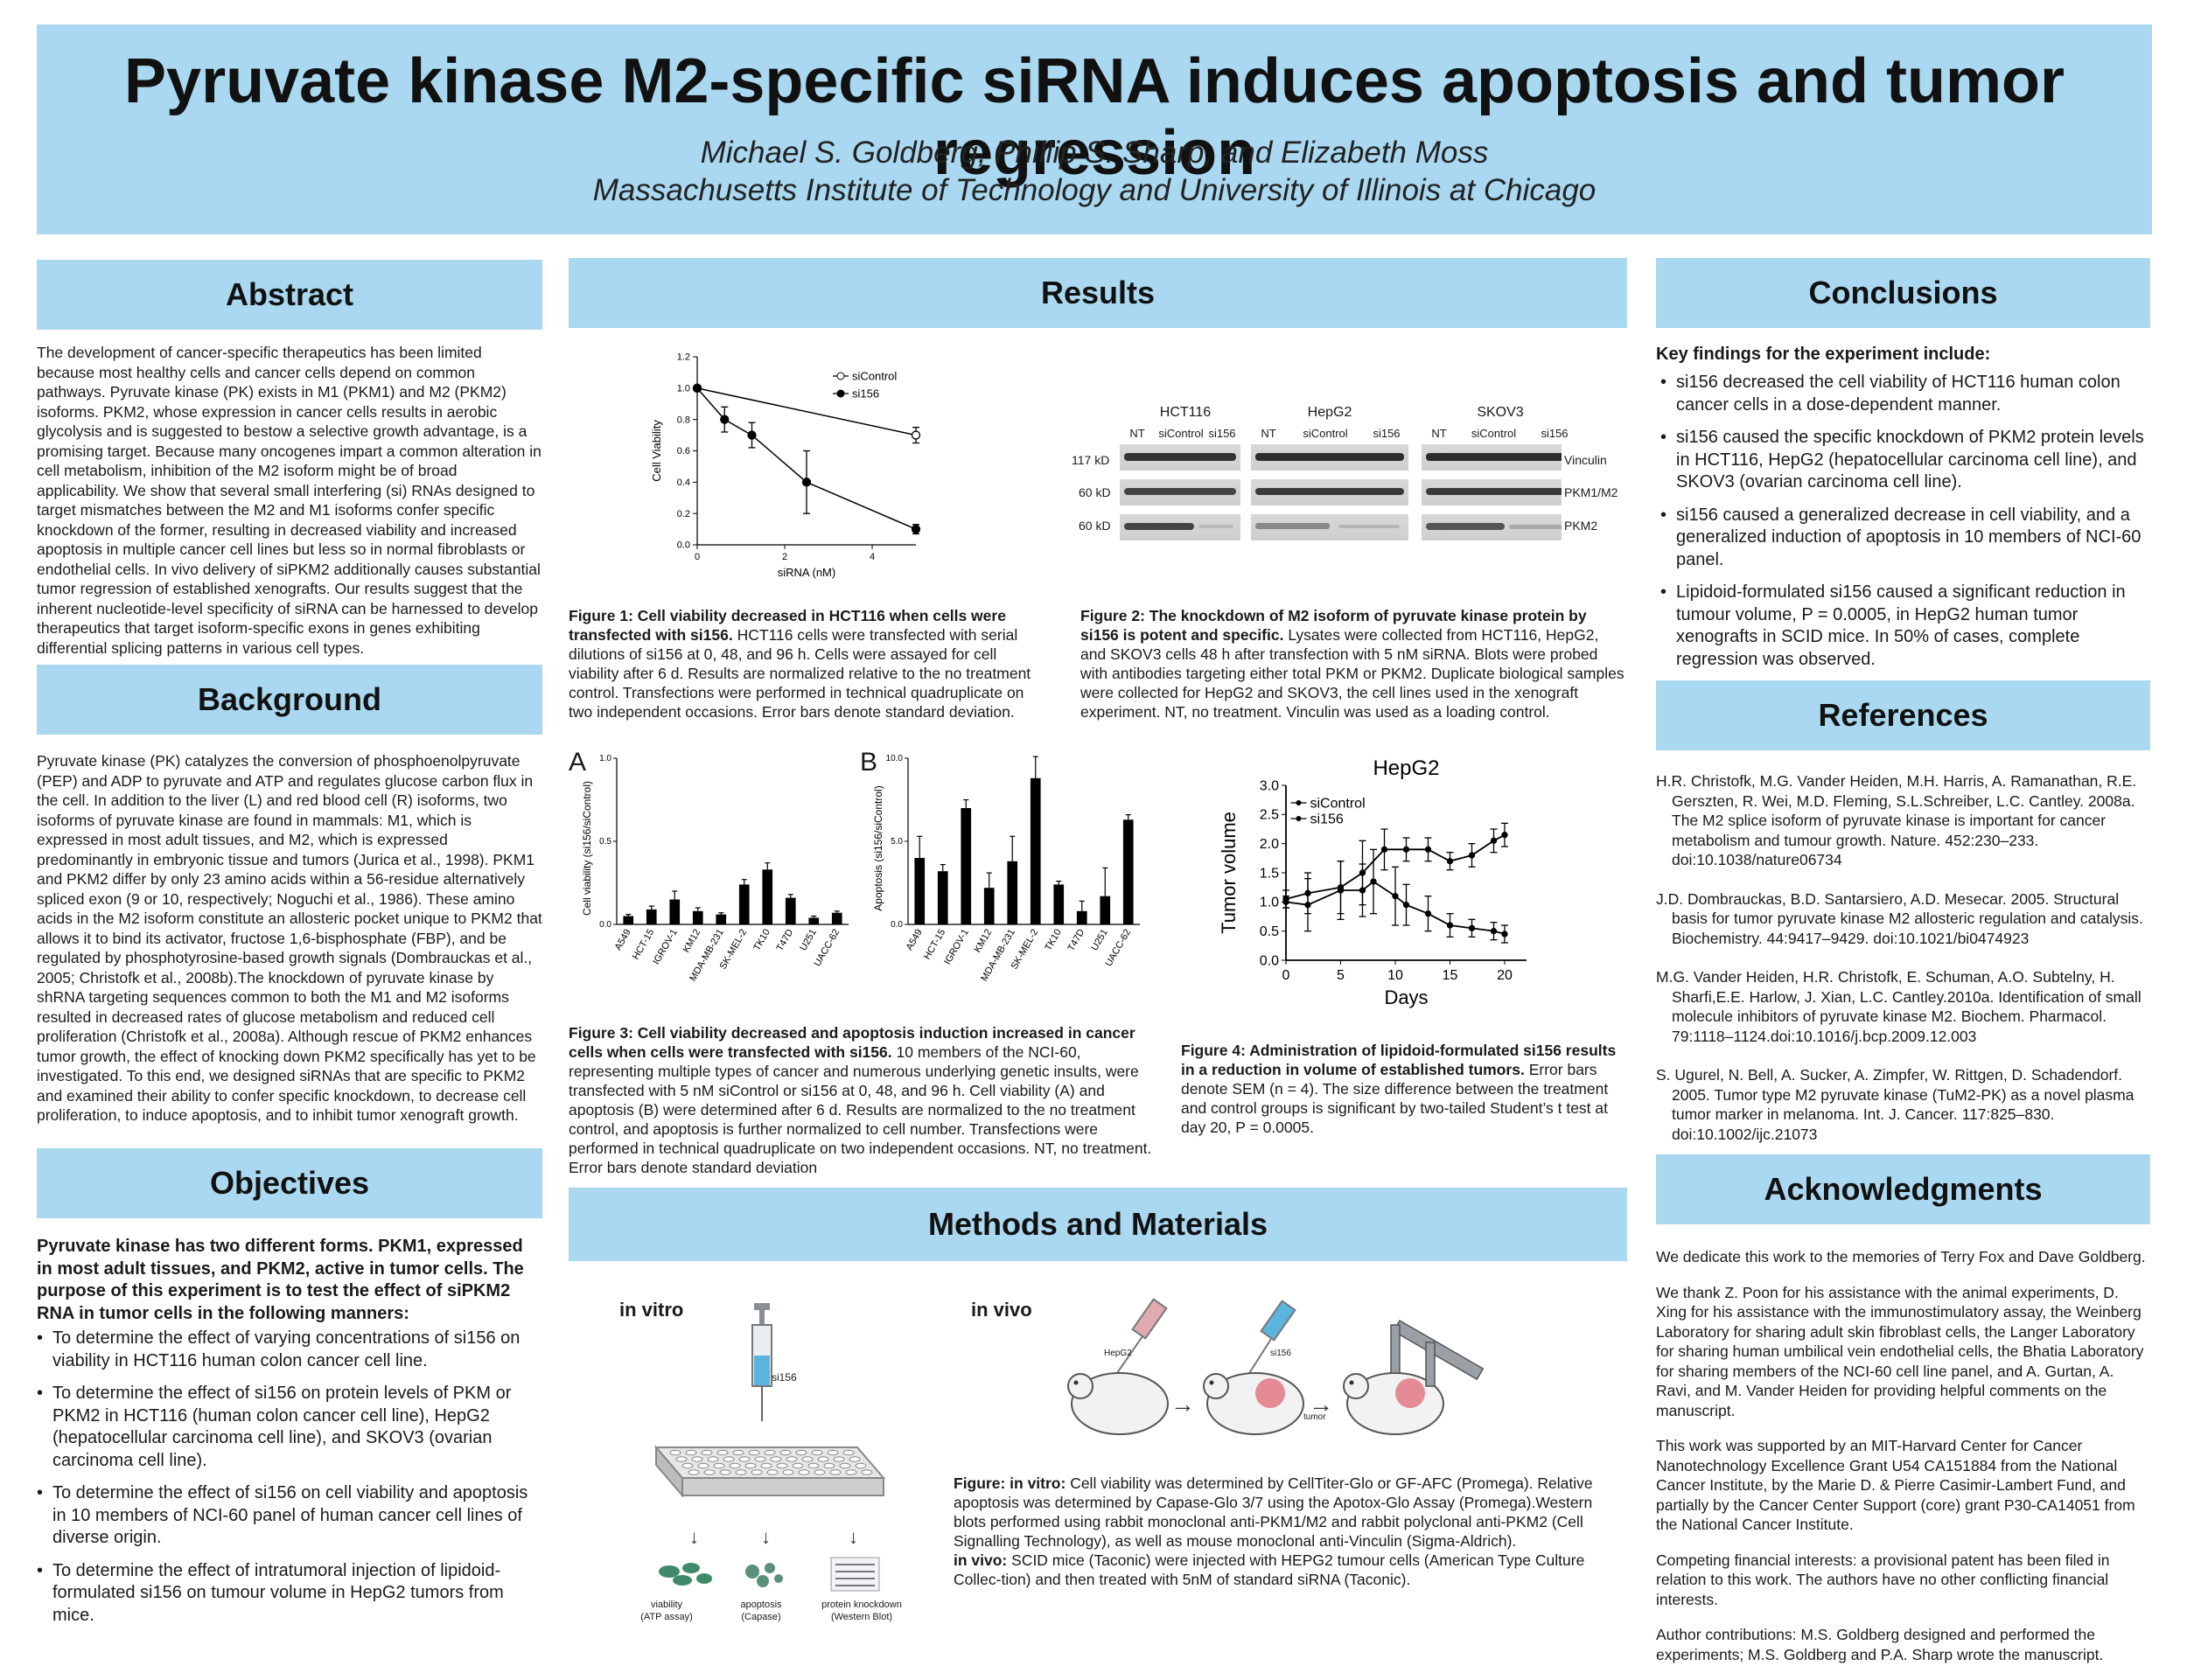  I want to click on mouse-icon, so click(1118, 1403).